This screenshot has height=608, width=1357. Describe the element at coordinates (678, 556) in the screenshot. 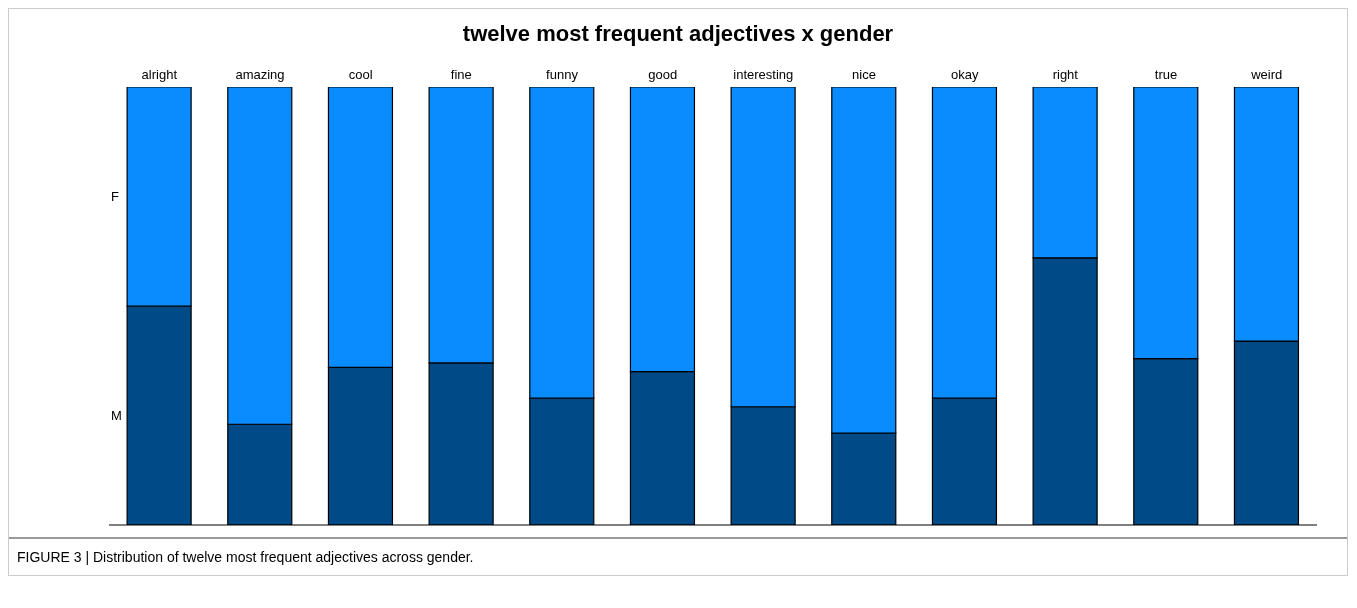

I see `caption: FIGURE 3 | Distribution of twelve most frequent adjectives across gender.` at that location.